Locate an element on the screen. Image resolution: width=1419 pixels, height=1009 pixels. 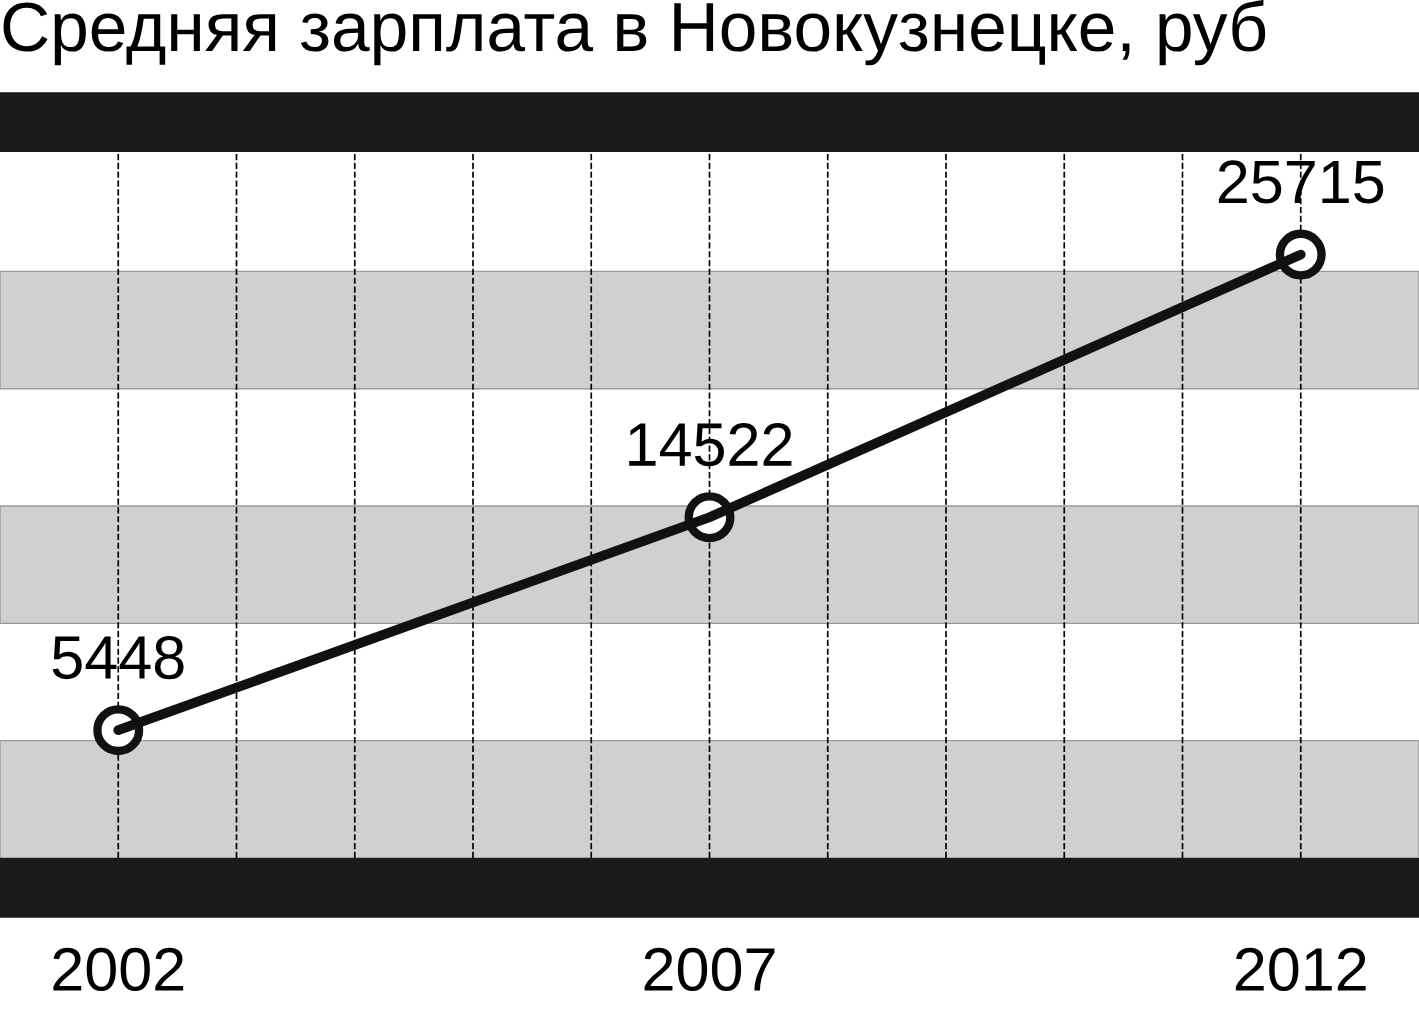
x-tick-label: 2007 is located at coordinates (709, 969).